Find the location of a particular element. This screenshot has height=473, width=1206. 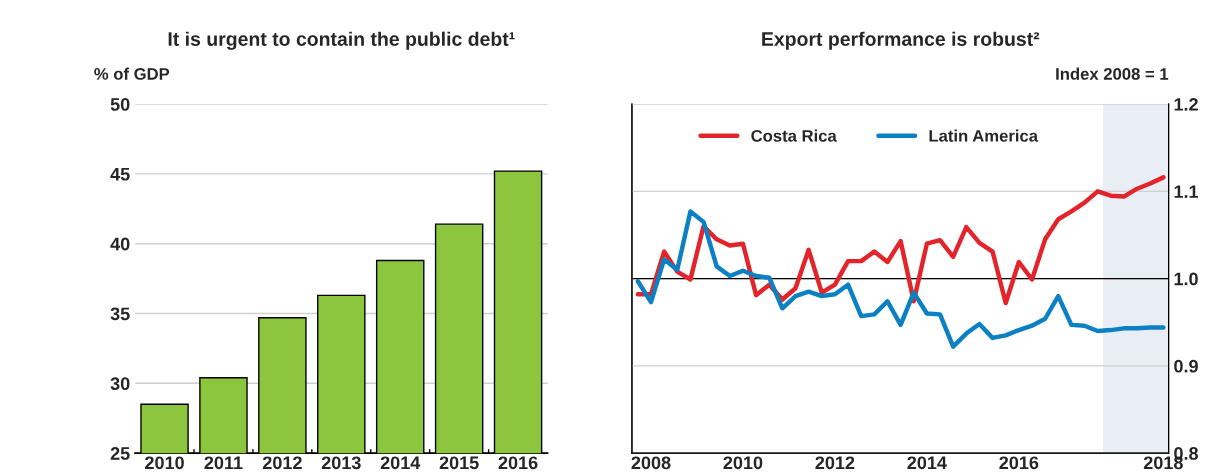

y-tick-label: 45 is located at coordinates (120, 174).